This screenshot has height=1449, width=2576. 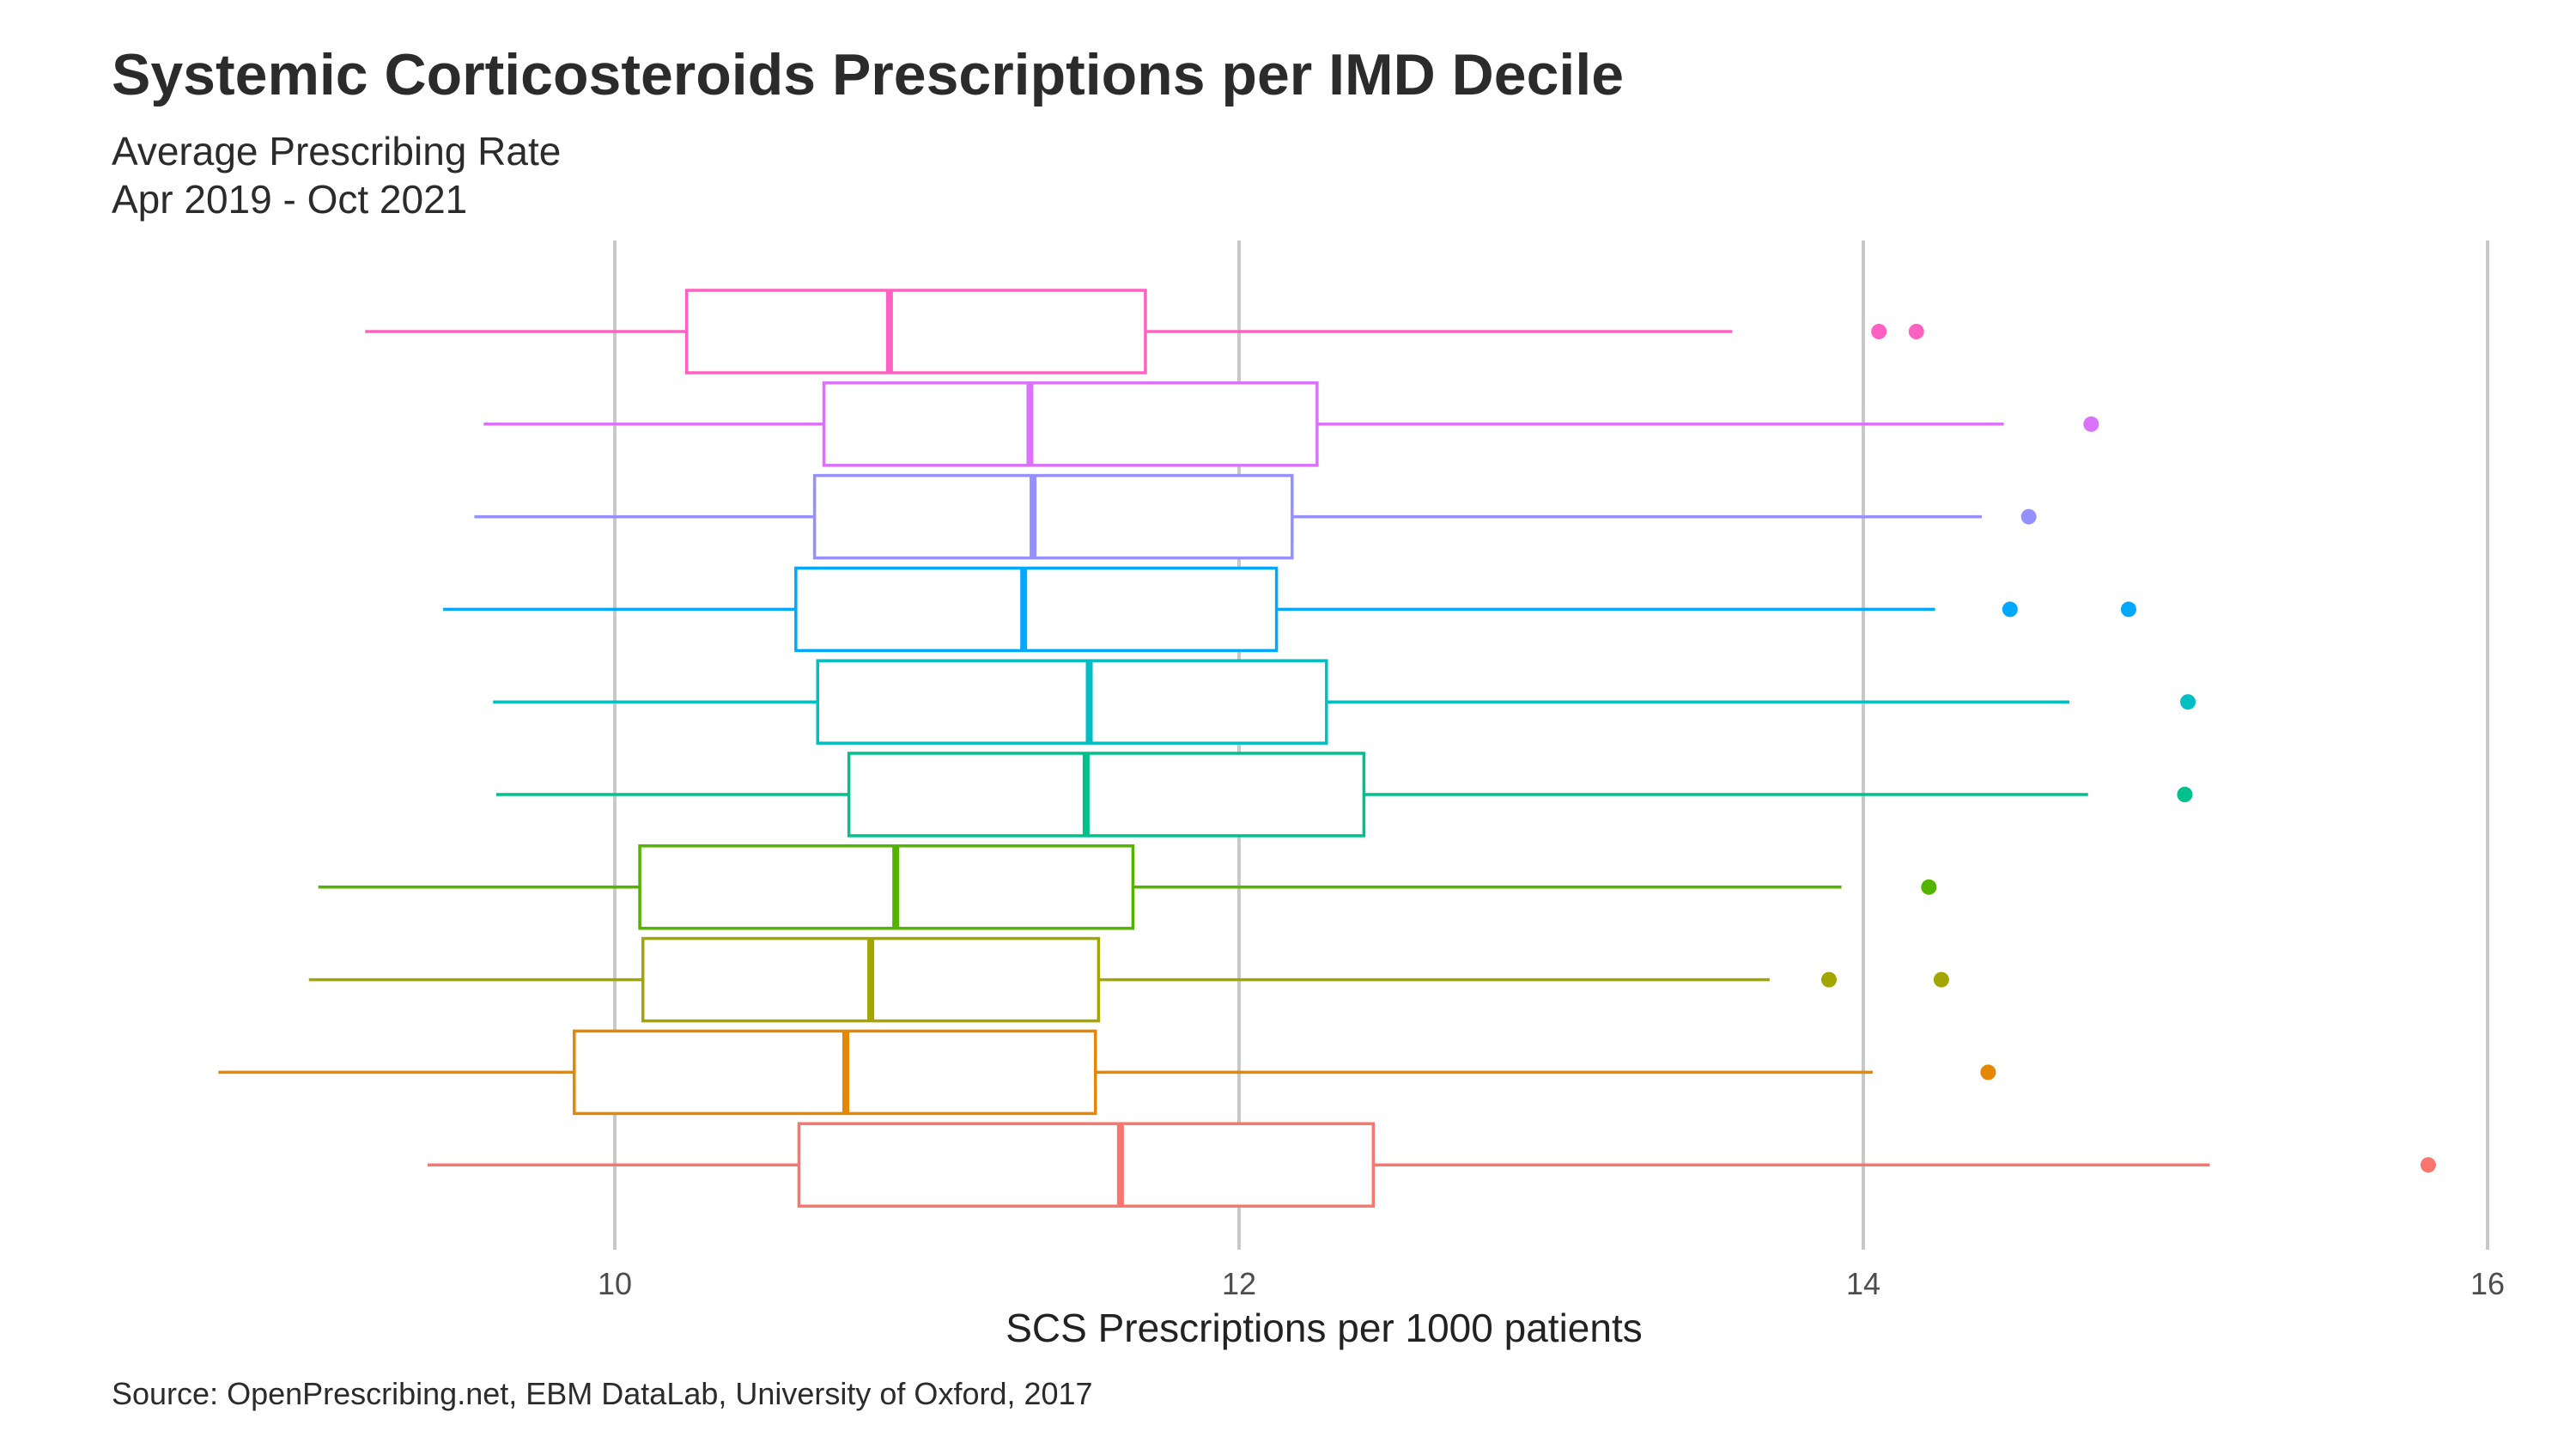 I want to click on x-tick-label: 12, so click(x=1239, y=1283).